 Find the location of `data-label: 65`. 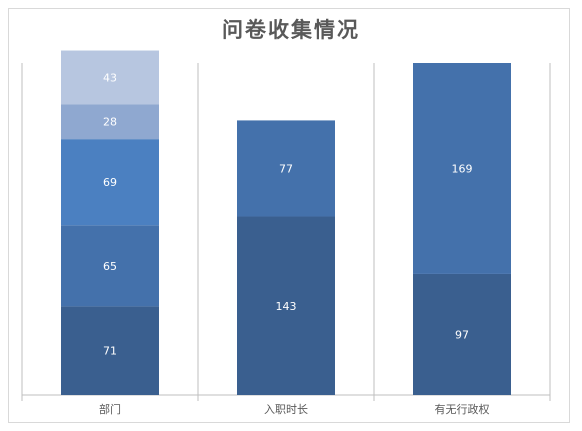

data-label: 65 is located at coordinates (110, 266).